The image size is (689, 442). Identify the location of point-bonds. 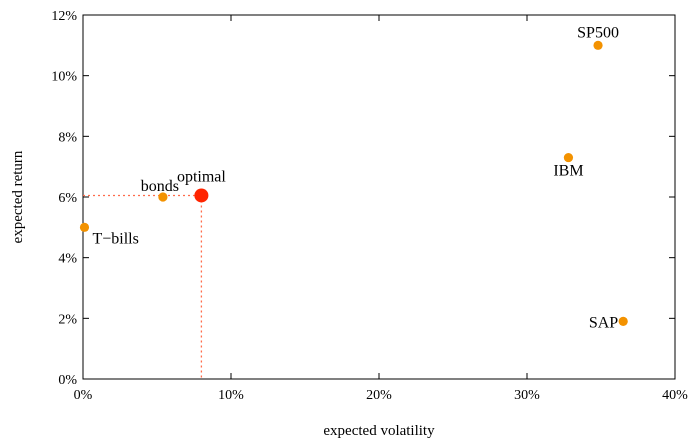
(163, 197).